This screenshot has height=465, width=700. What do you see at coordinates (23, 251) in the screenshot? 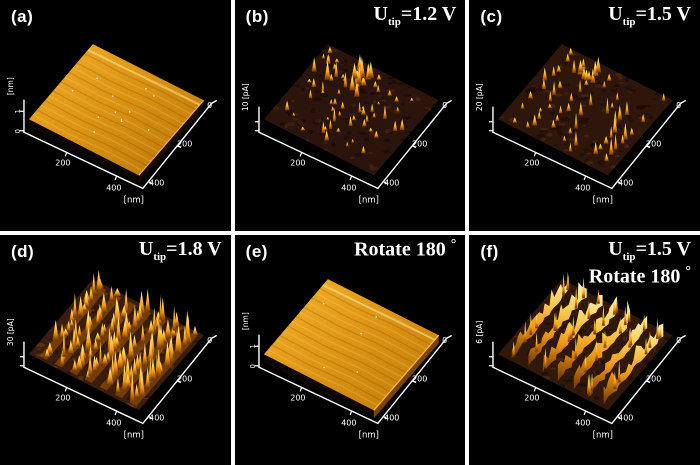
I see `panel-label: (d)` at bounding box center [23, 251].